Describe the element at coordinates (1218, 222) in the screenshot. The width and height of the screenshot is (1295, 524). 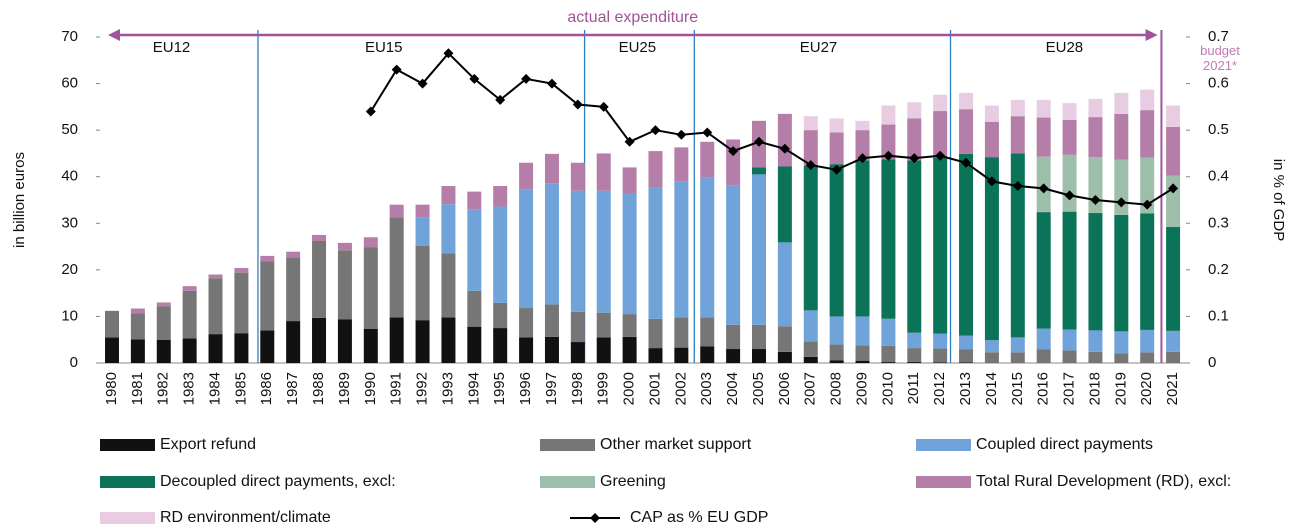
I see `y2-tick-label: 0.3` at that location.